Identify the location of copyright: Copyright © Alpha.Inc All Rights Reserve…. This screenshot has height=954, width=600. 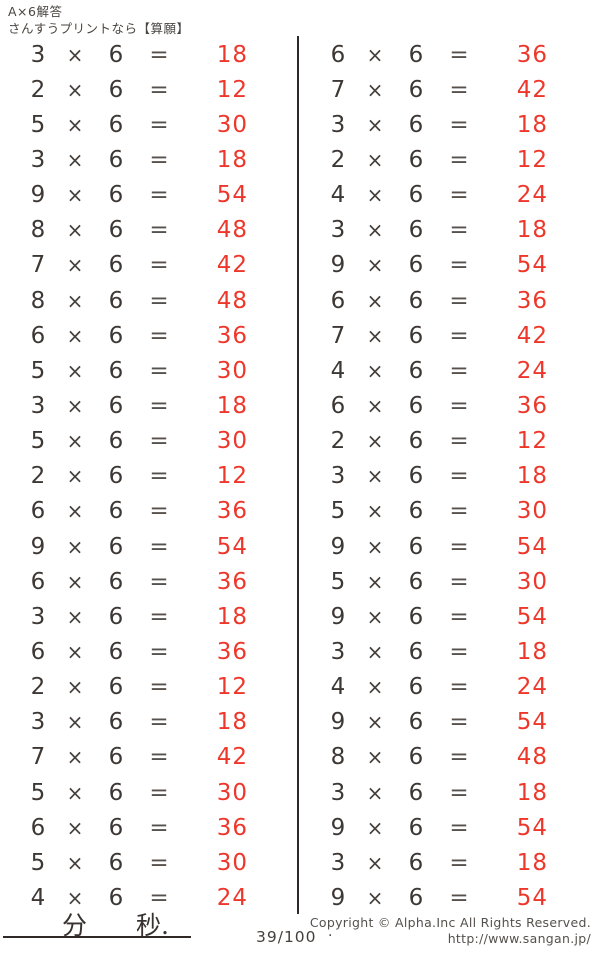
(450, 930).